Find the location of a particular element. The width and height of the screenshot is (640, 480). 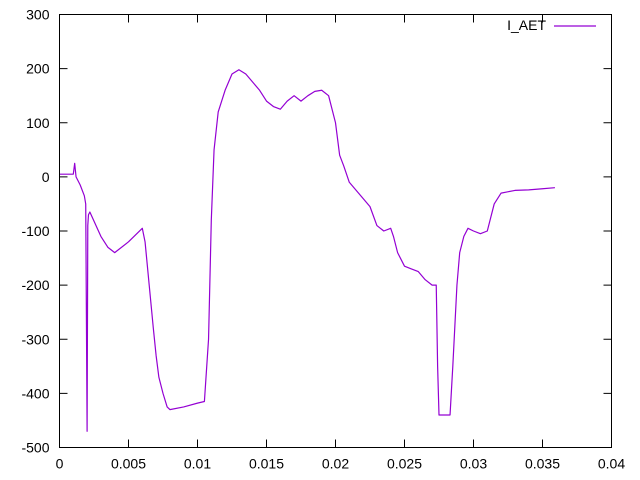

legend-label: I_AET is located at coordinates (526, 25).